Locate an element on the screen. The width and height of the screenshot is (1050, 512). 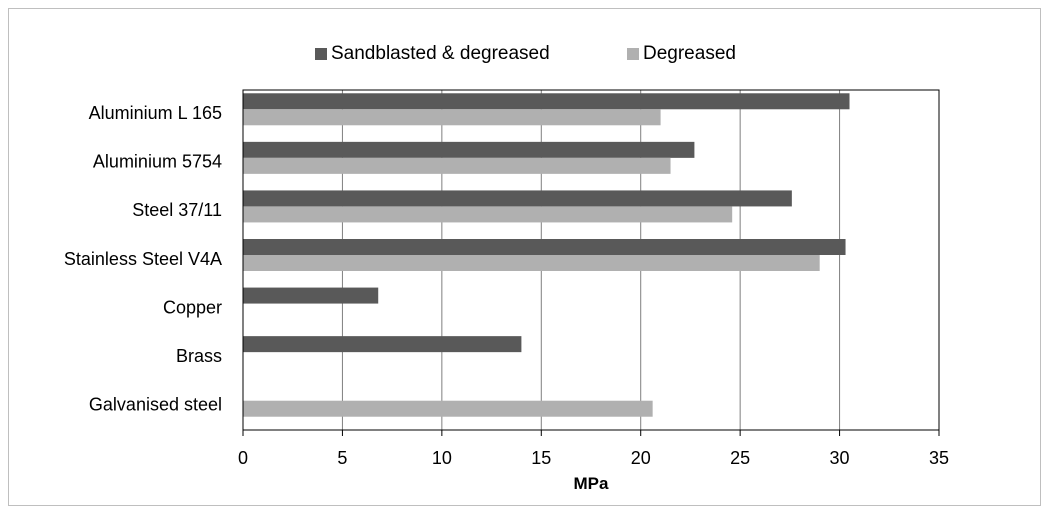
legend-label-sandblasted: Sandblasted & degreased is located at coordinates (440, 53).